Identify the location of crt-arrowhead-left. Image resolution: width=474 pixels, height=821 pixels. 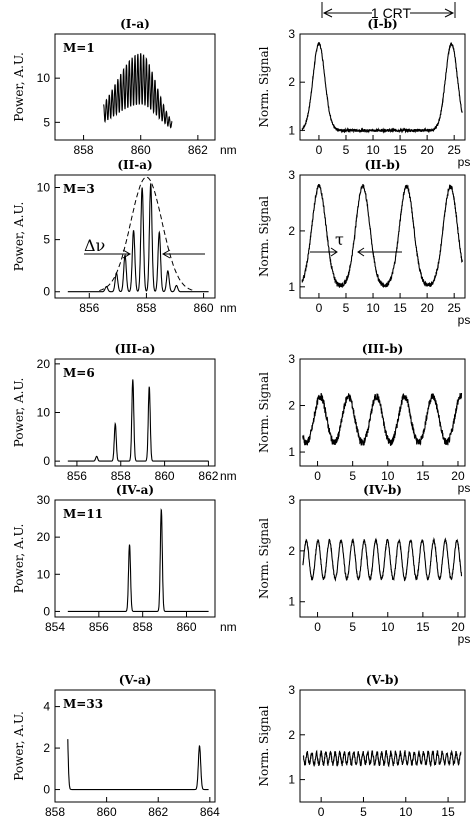
(327, 13).